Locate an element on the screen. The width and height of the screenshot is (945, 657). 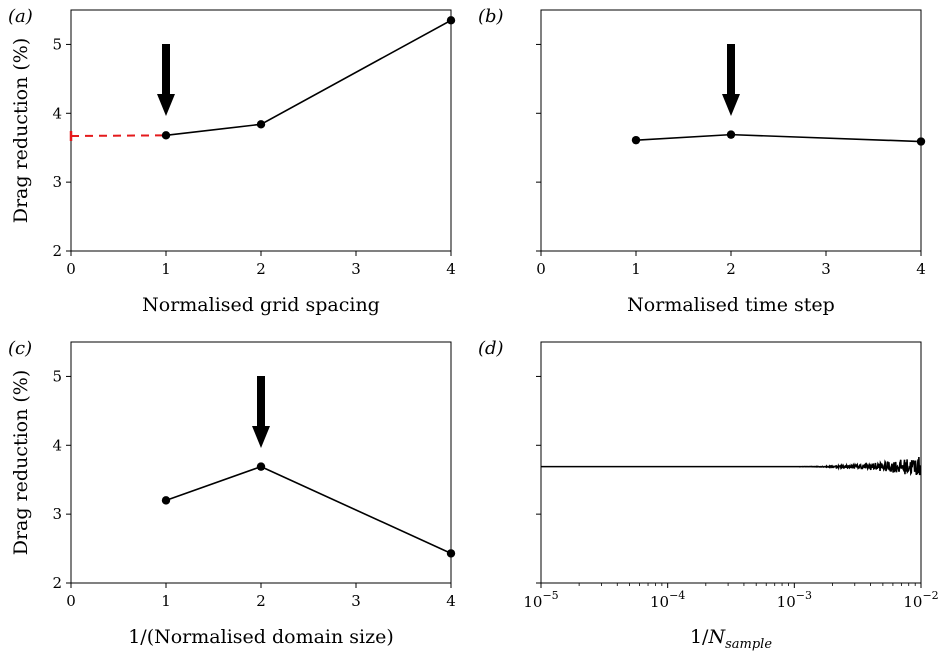
x-axis-title-var: N is located at coordinates (716, 637).